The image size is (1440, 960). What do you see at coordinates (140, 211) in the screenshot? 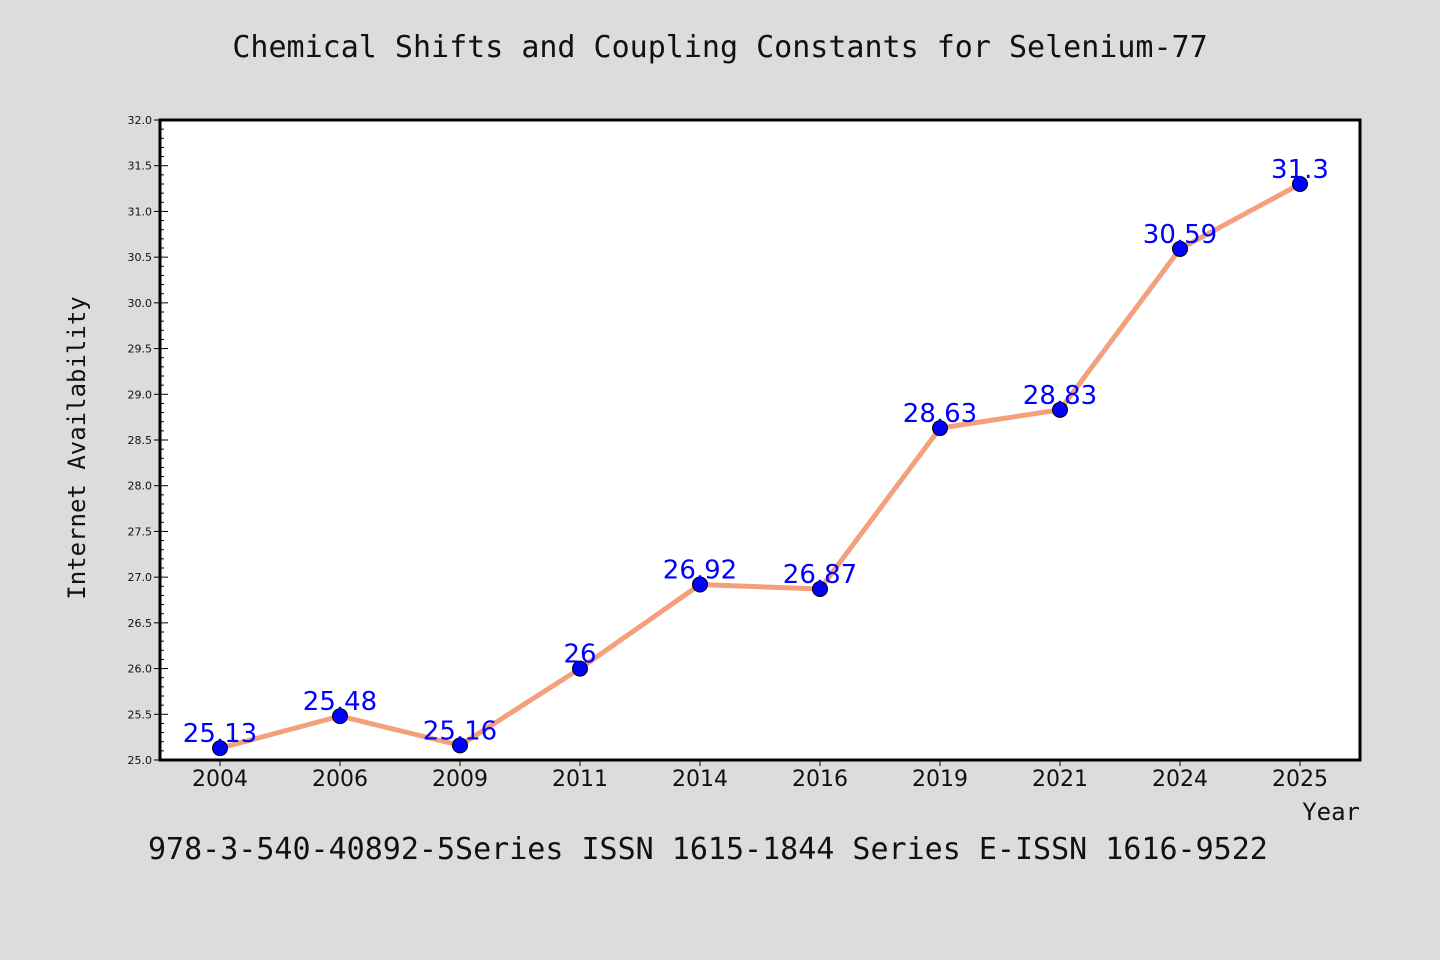
I see `y-tick-label: 31.0` at bounding box center [140, 211].